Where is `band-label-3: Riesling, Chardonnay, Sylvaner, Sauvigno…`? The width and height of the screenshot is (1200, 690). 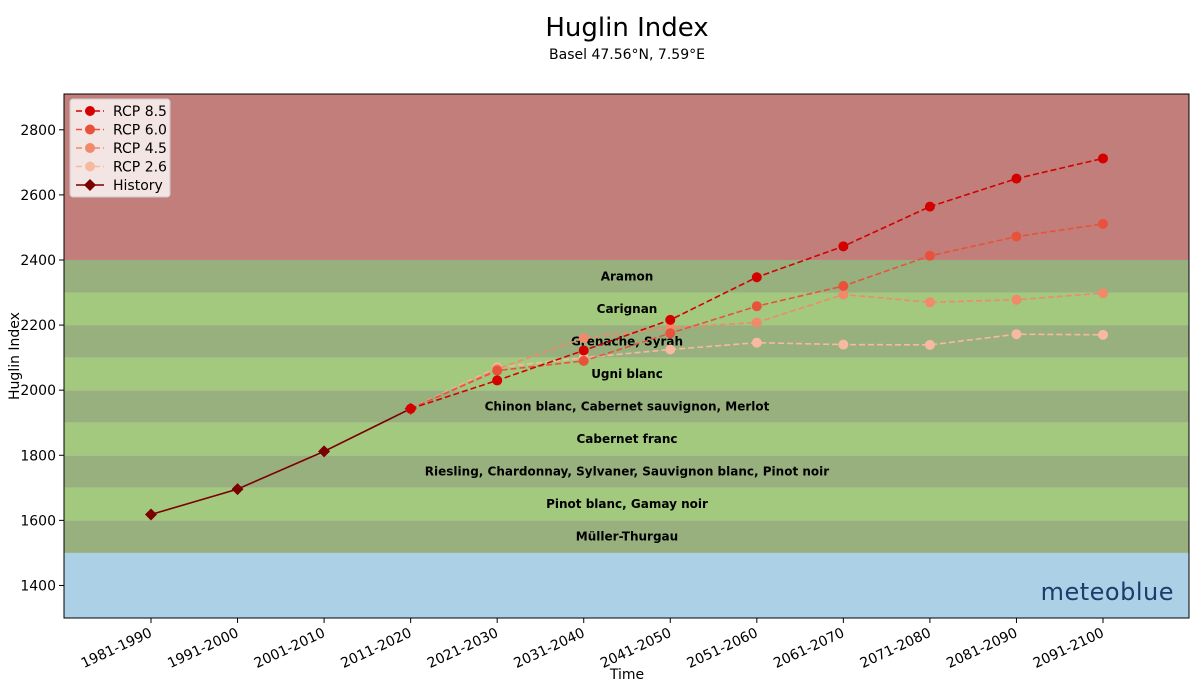 band-label-3: Riesling, Chardonnay, Sylvaner, Sauvigno… is located at coordinates (627, 472).